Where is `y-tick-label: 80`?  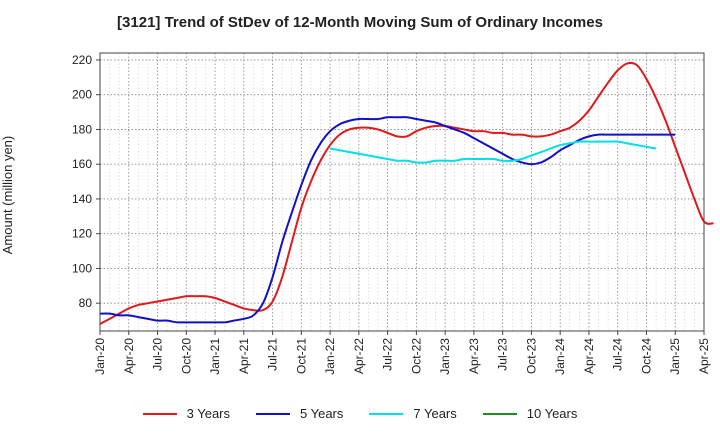 y-tick-label: 80 is located at coordinates (86, 303).